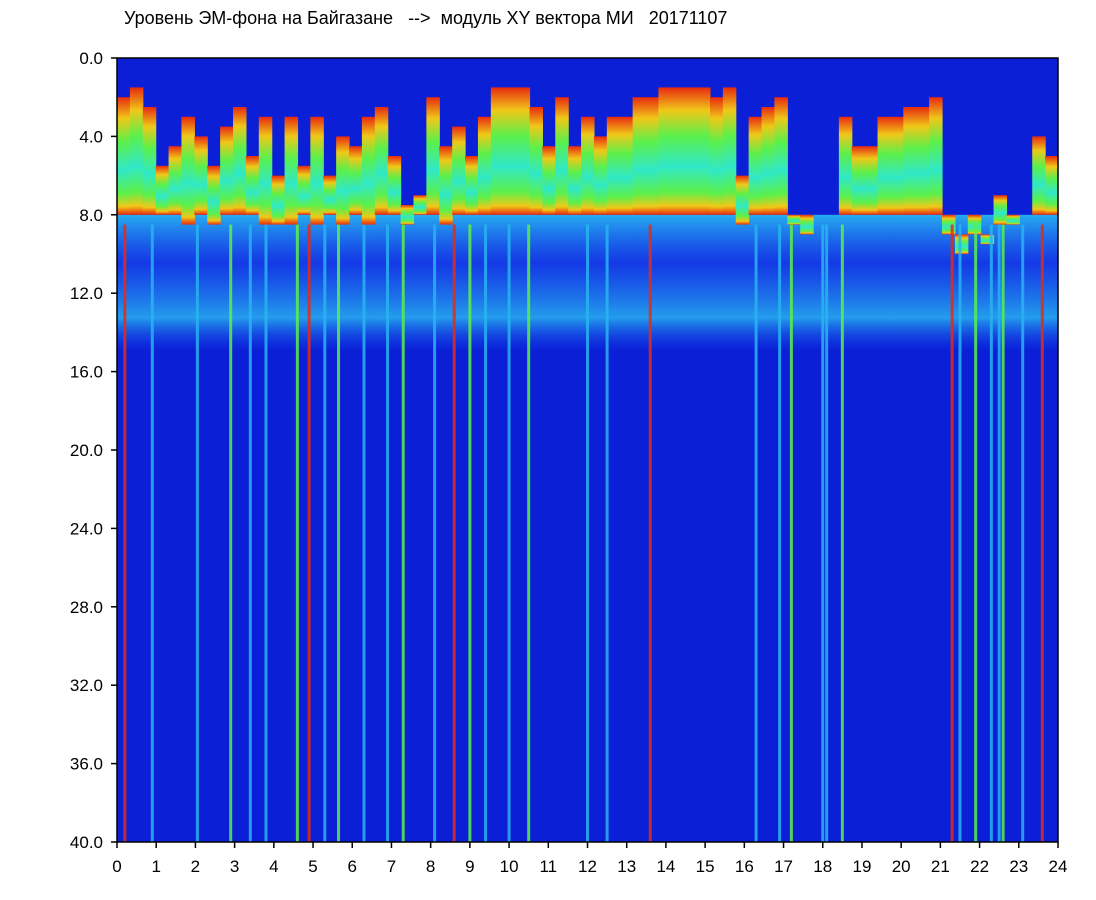  I want to click on x-tick-label: 19, so click(861, 866).